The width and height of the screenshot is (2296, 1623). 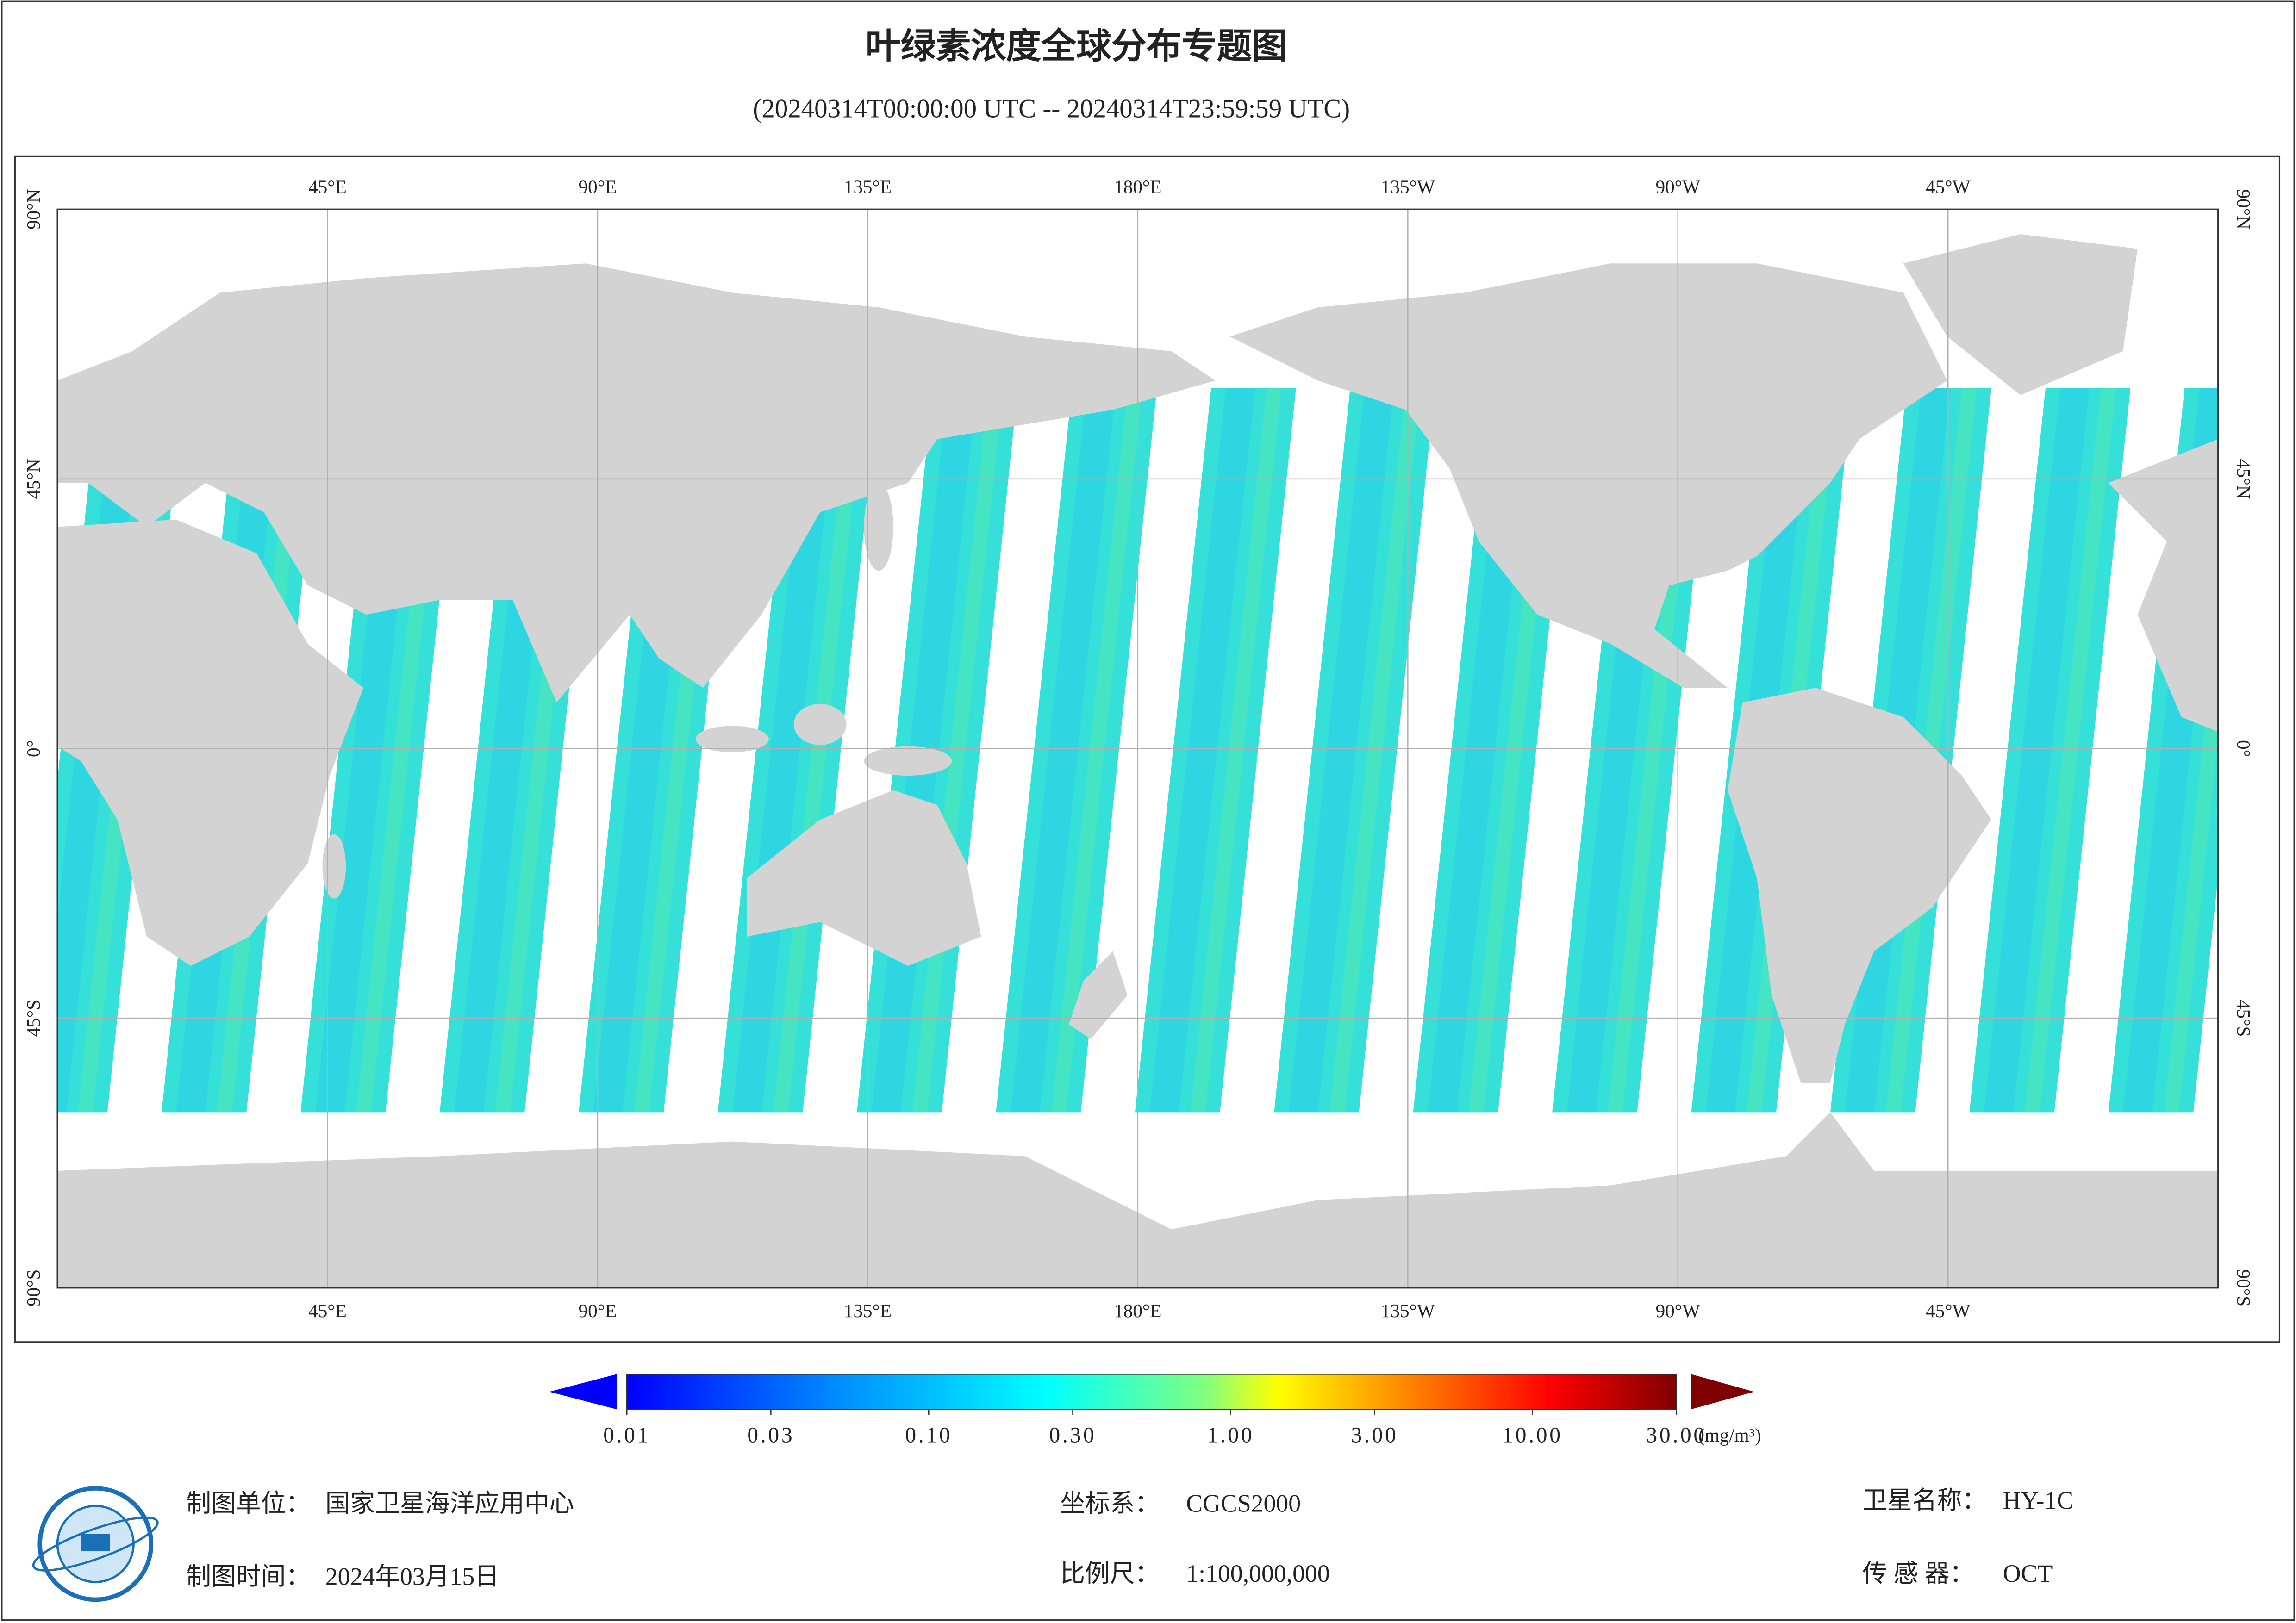 What do you see at coordinates (583, 1392) in the screenshot?
I see `colorbar-low-arrow` at bounding box center [583, 1392].